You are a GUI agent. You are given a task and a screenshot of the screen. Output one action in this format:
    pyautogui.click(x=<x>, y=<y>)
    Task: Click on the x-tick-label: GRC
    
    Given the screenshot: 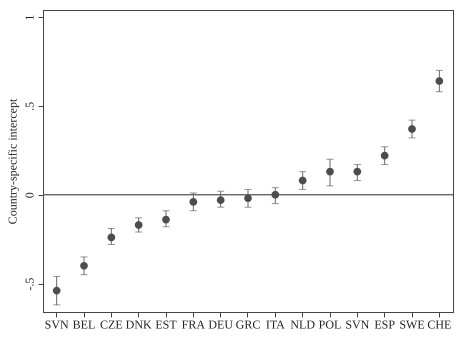 What is the action you would take?
    pyautogui.click(x=248, y=325)
    